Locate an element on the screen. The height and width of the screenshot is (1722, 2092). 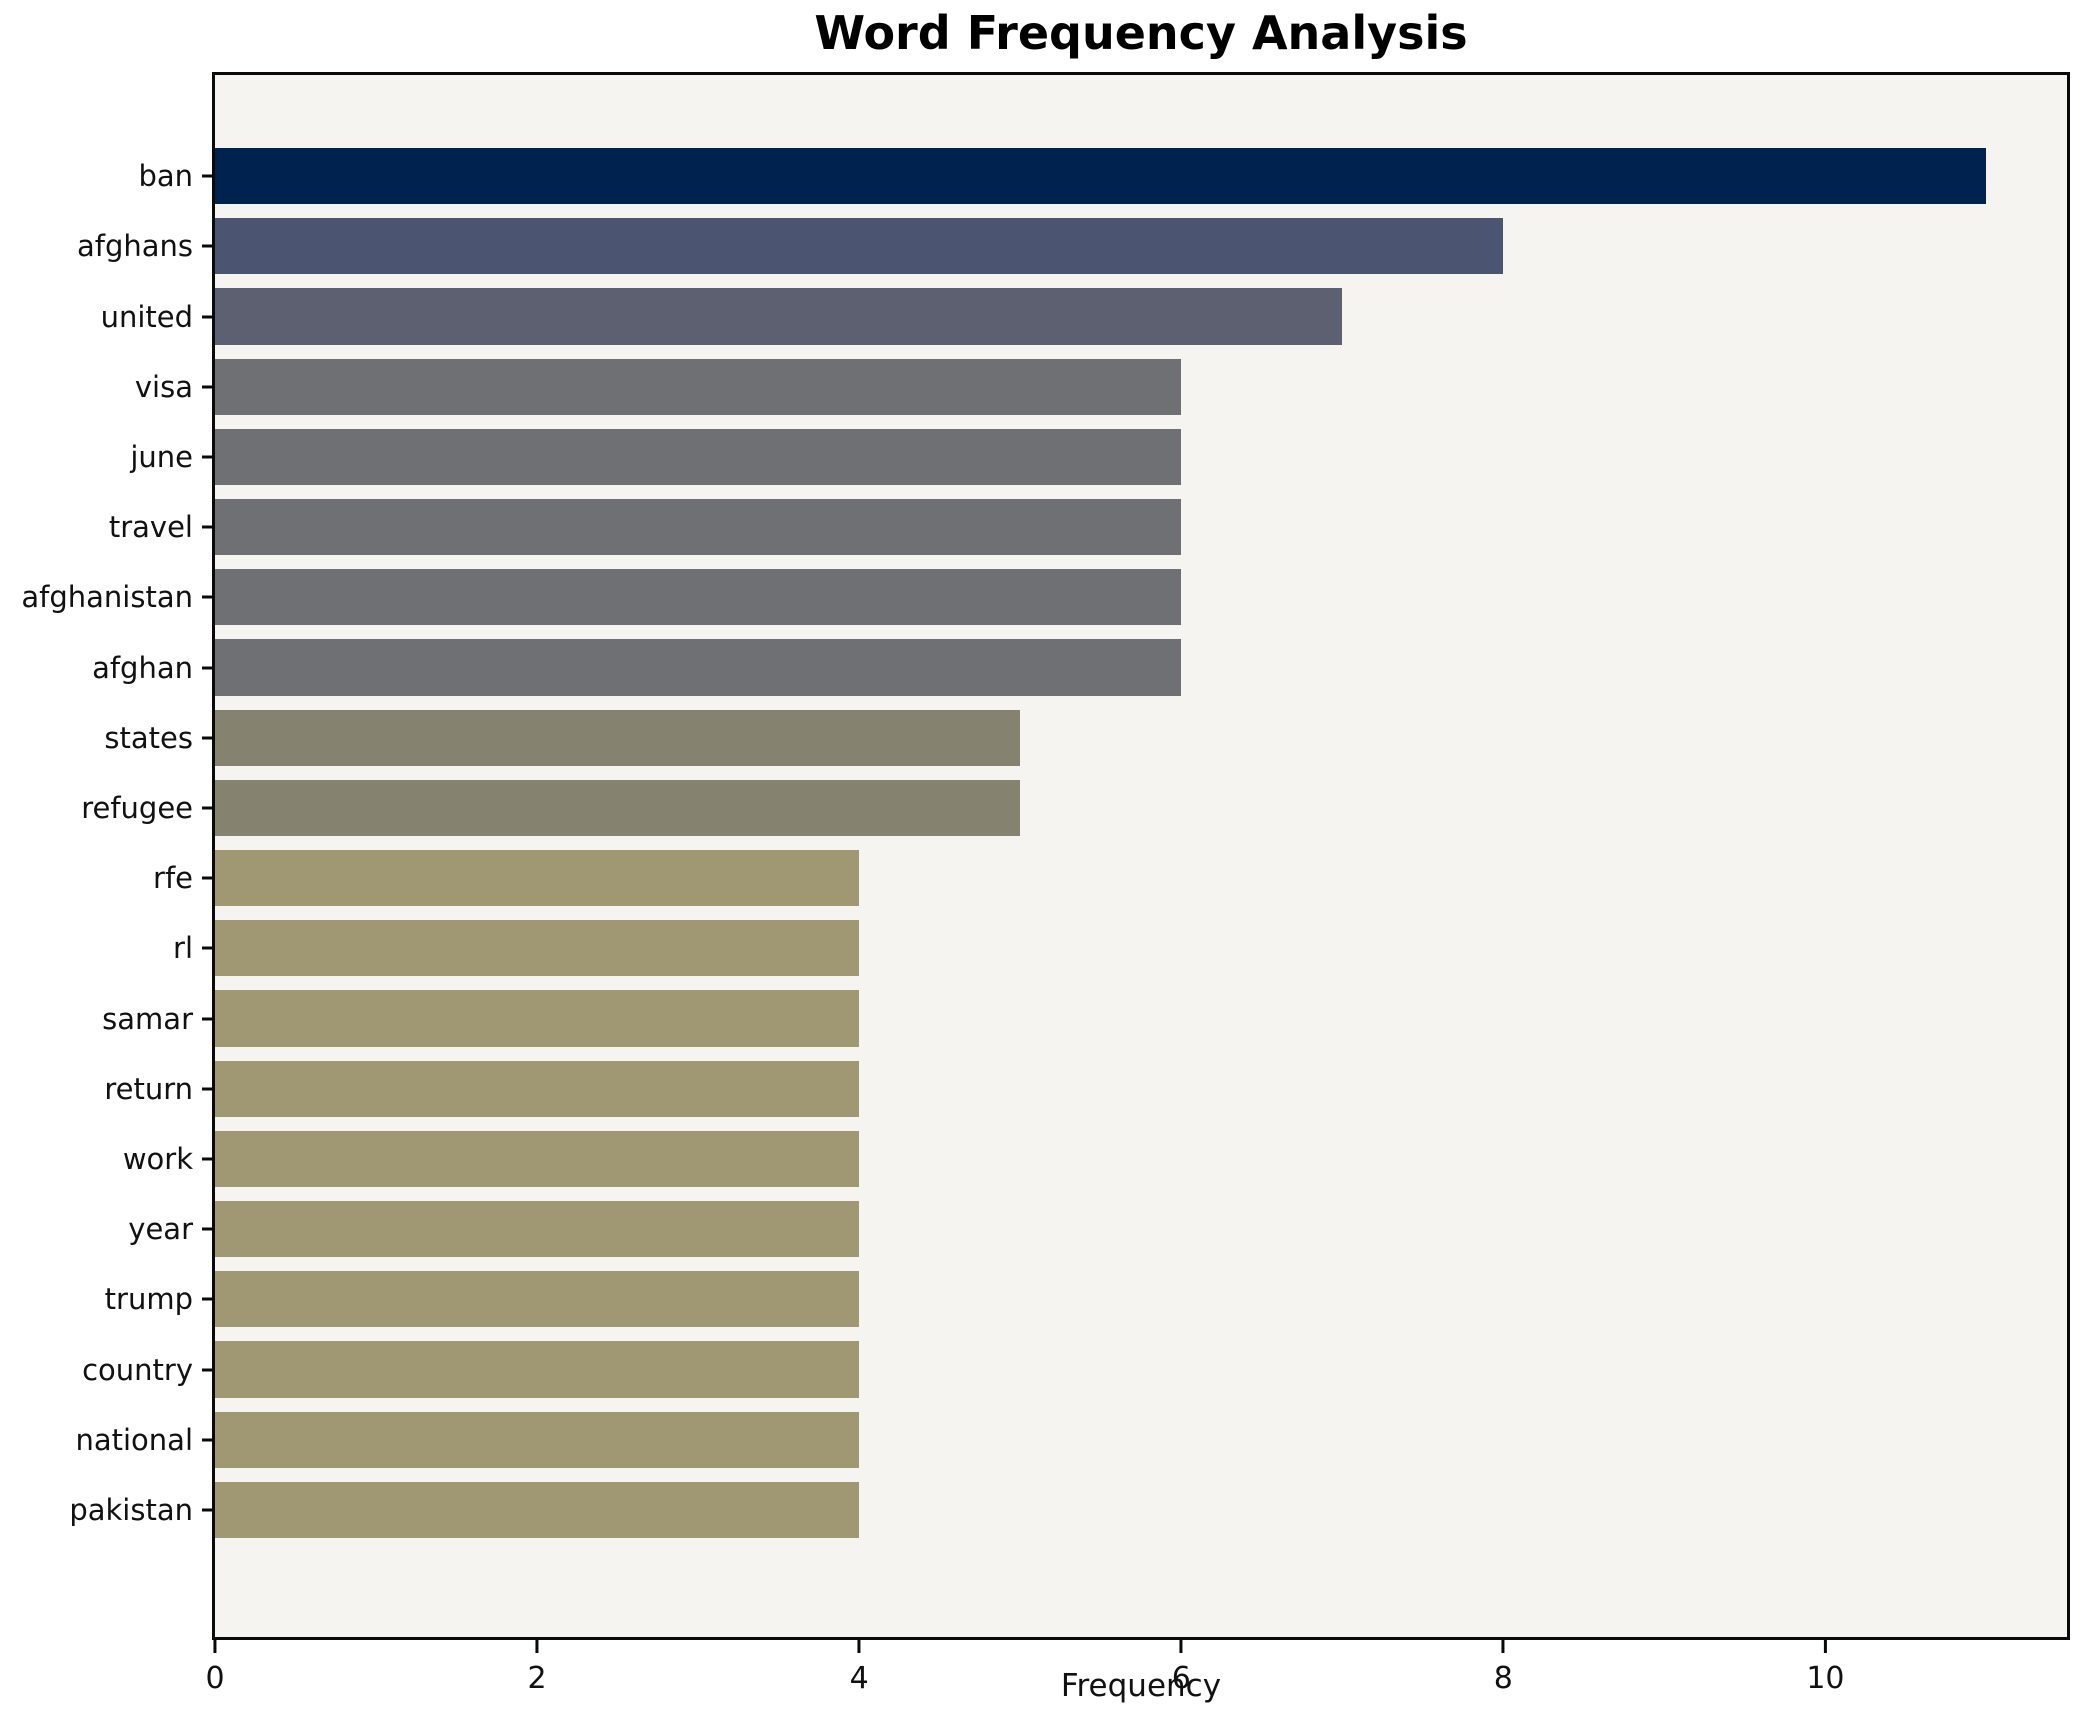
x-tick-label: 2 is located at coordinates (537, 1678).